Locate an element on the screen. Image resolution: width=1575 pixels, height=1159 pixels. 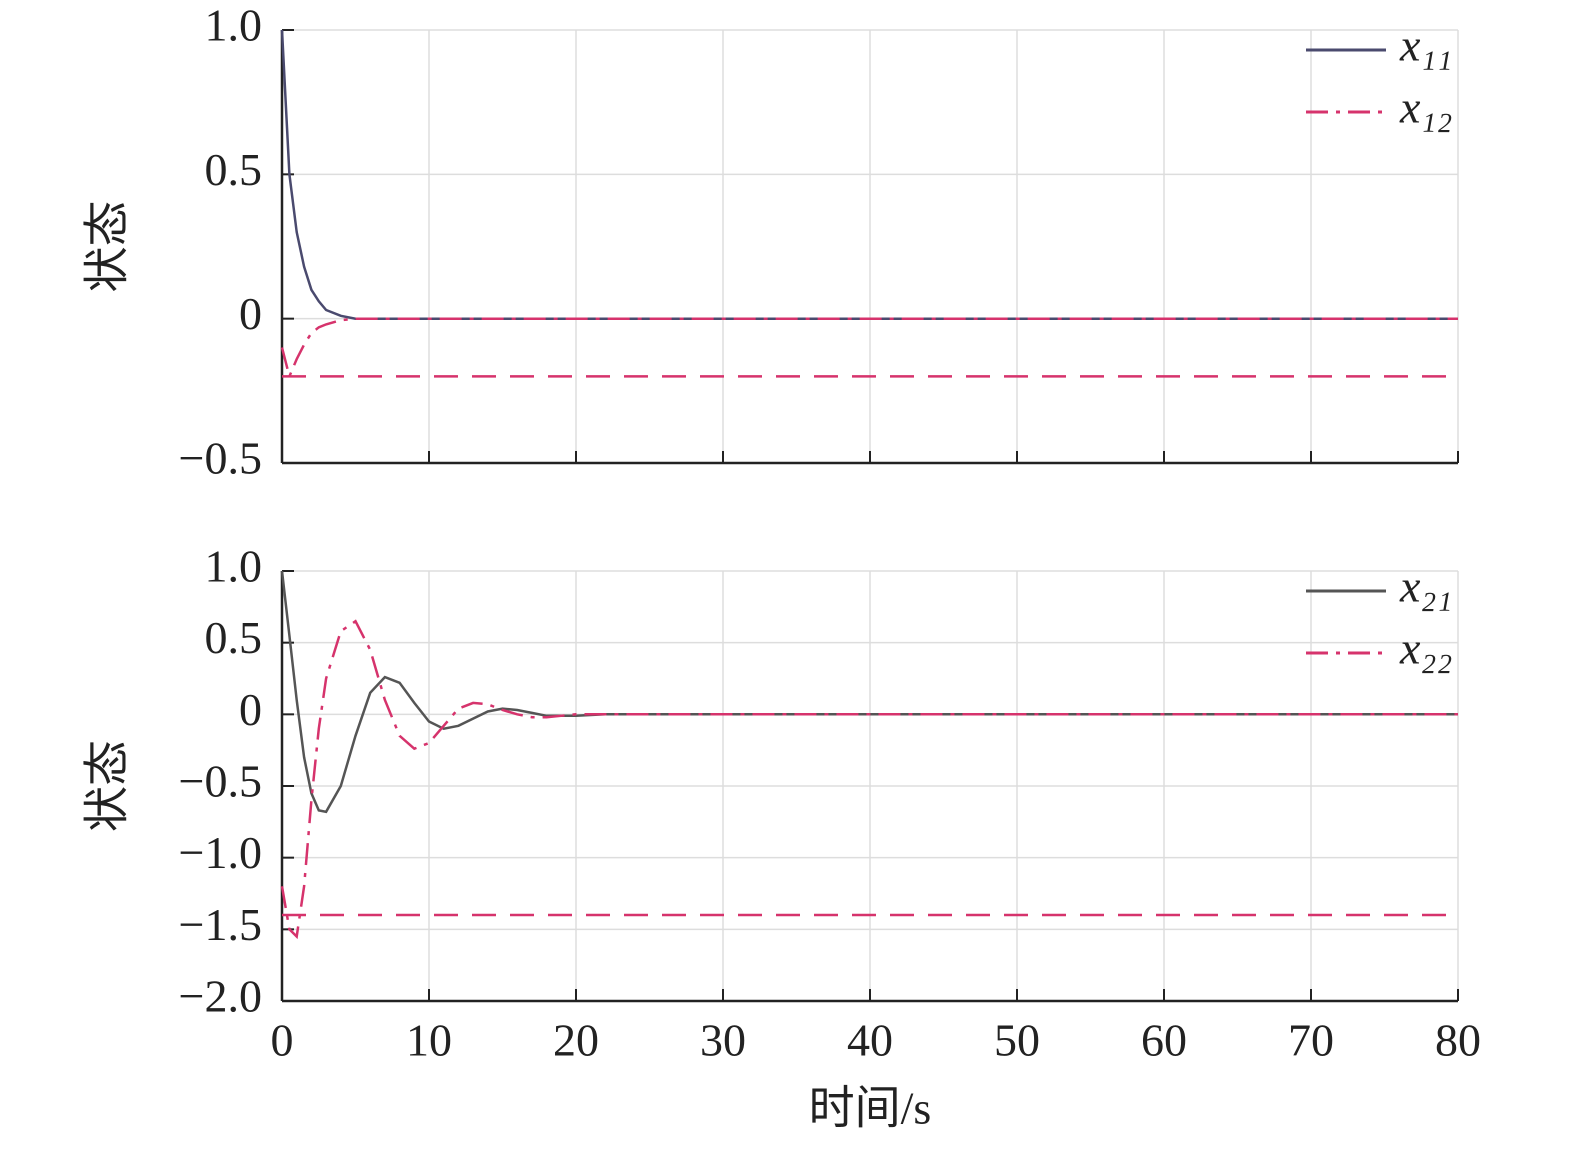
legend-label: x₁₂ is located at coordinates (1425, 107).